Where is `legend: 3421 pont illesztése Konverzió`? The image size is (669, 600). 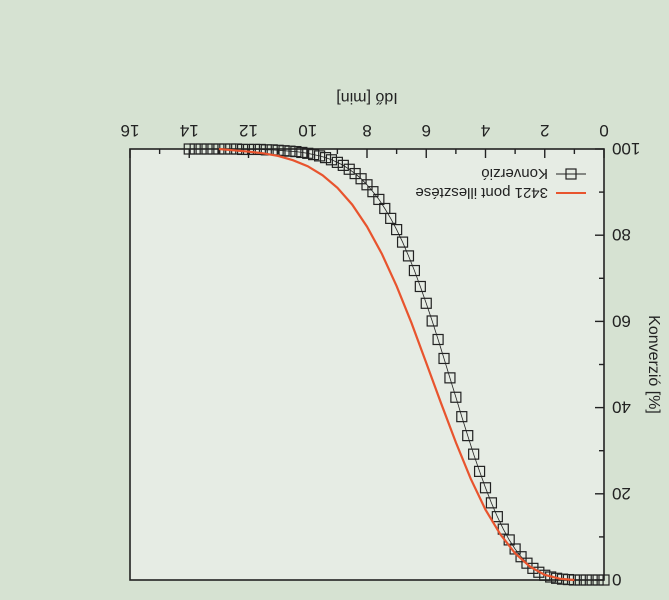
legend: 3421 pont illesztése Konverzió is located at coordinates (500, 183).